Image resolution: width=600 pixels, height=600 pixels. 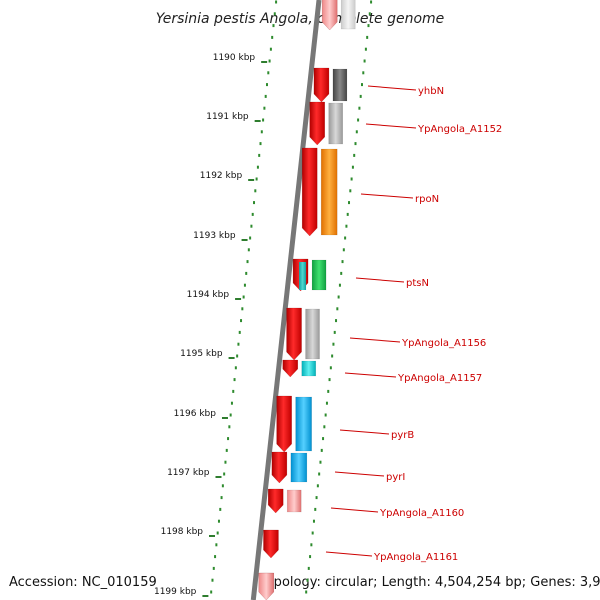 What do you see at coordinates (234, 58) in the screenshot?
I see `kbp-tick-label: 1190 kbp` at bounding box center [234, 58].